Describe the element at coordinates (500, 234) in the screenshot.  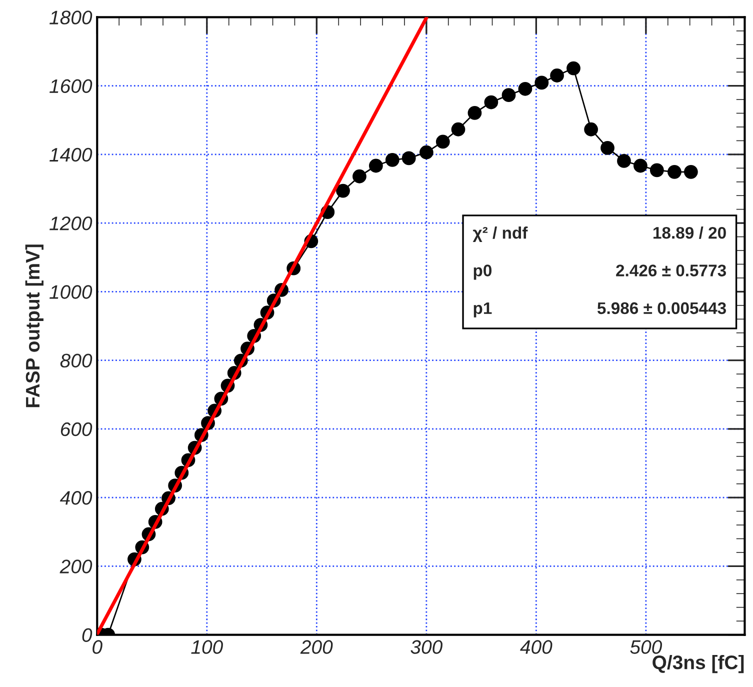
I see `annotation: χ² / ndf` at that location.